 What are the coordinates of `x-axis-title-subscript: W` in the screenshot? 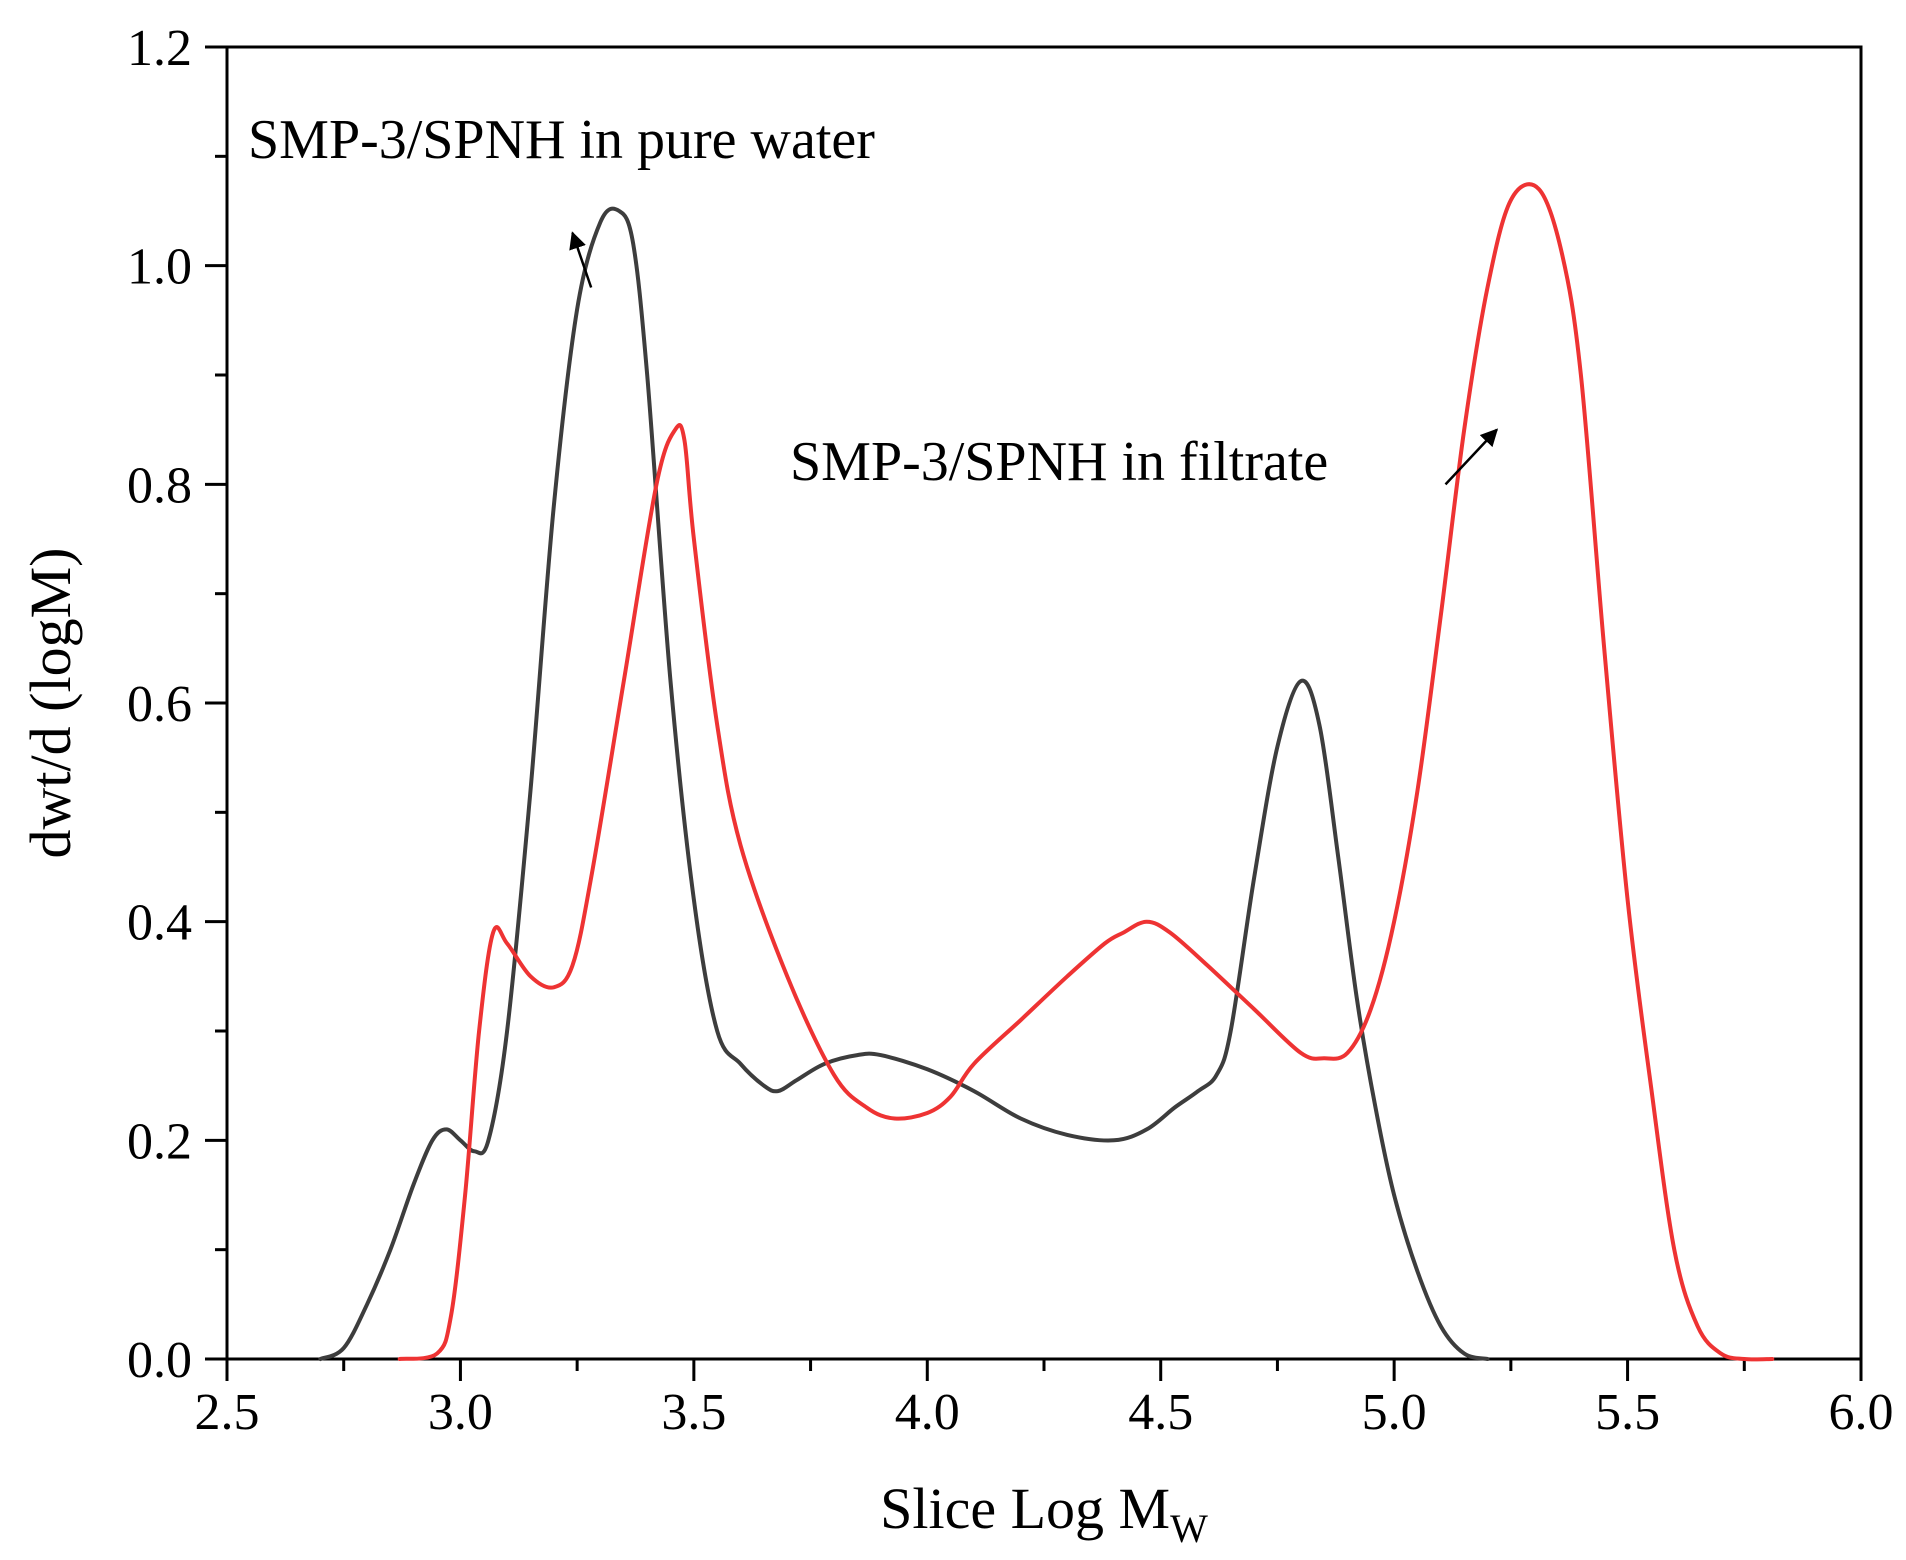 It's located at (1189, 1528).